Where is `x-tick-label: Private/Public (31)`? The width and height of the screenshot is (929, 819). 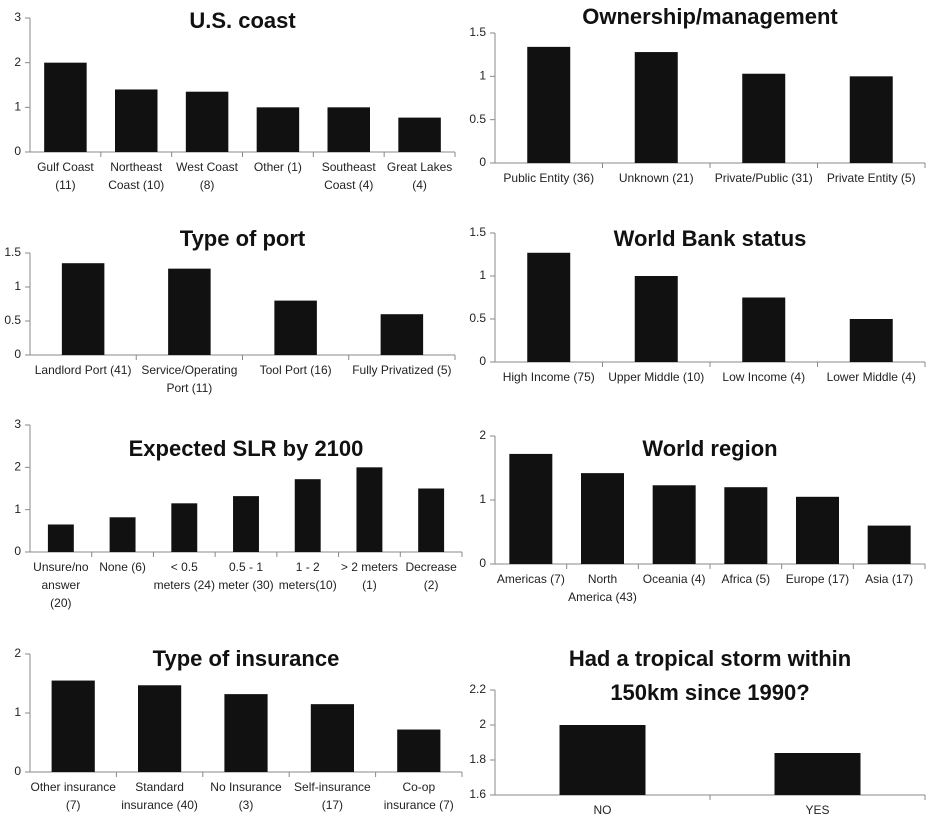 x-tick-label: Private/Public (31) is located at coordinates (763, 178).